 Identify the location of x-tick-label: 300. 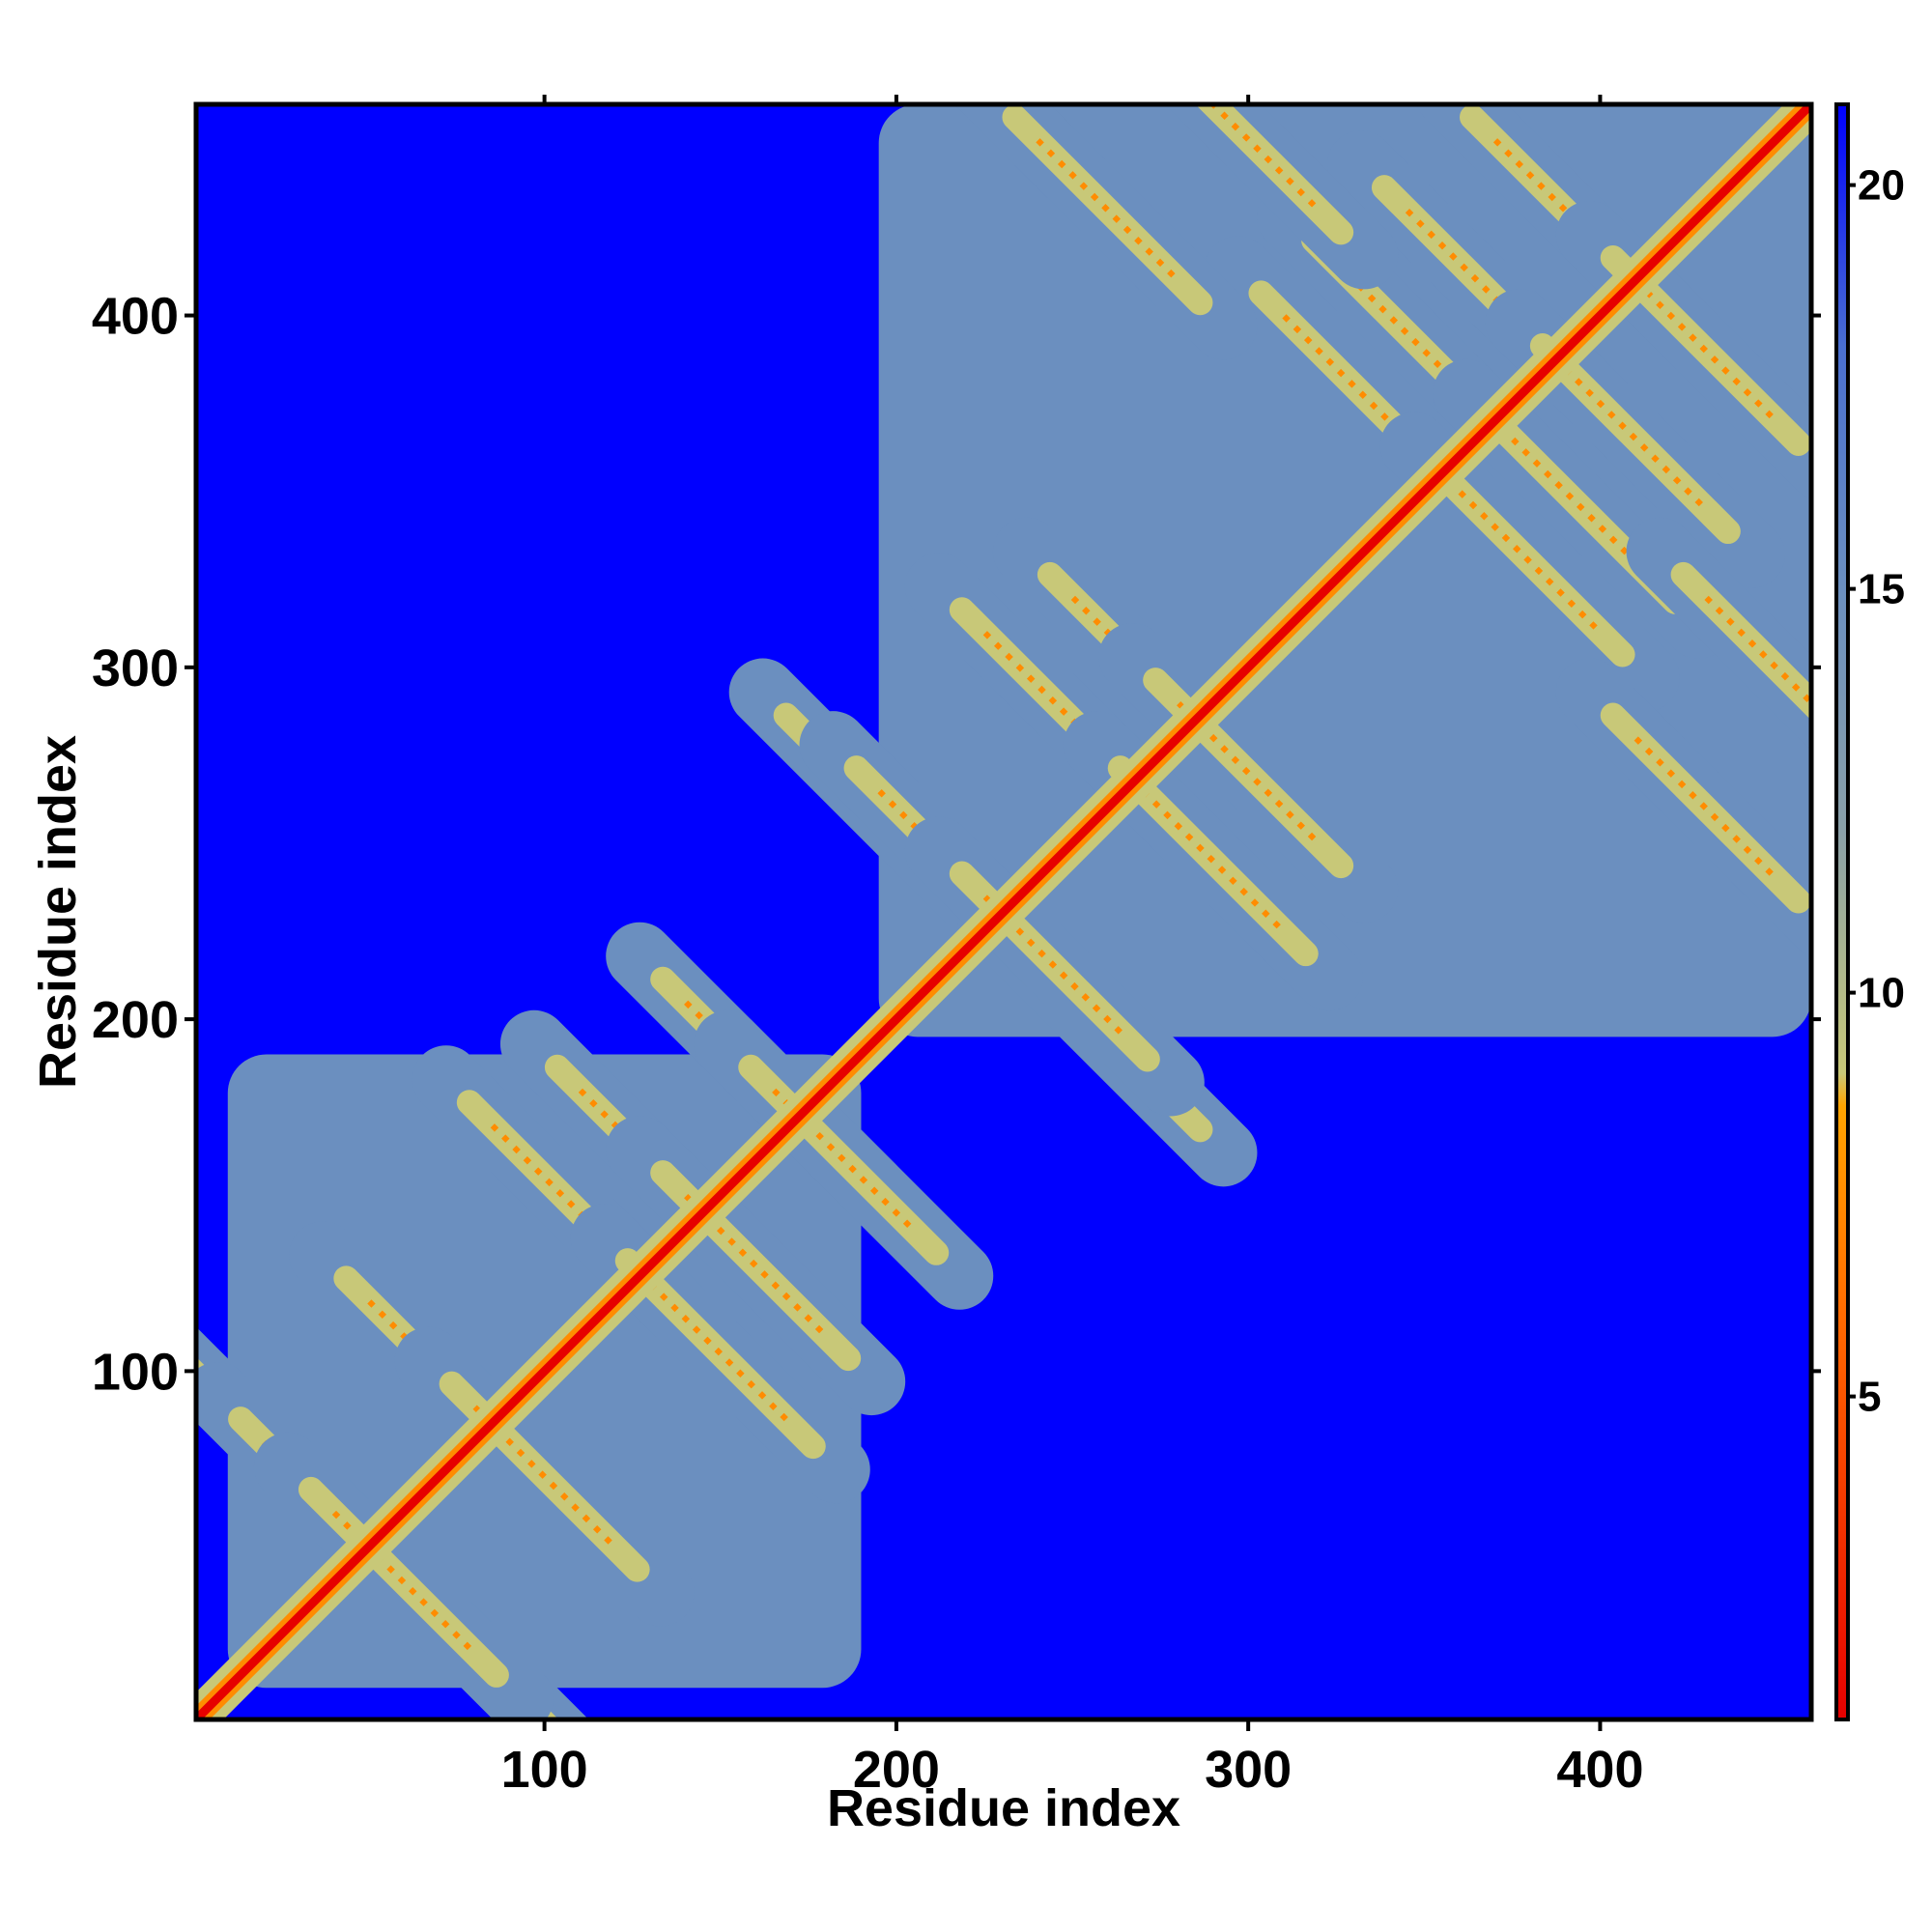
(1248, 1770).